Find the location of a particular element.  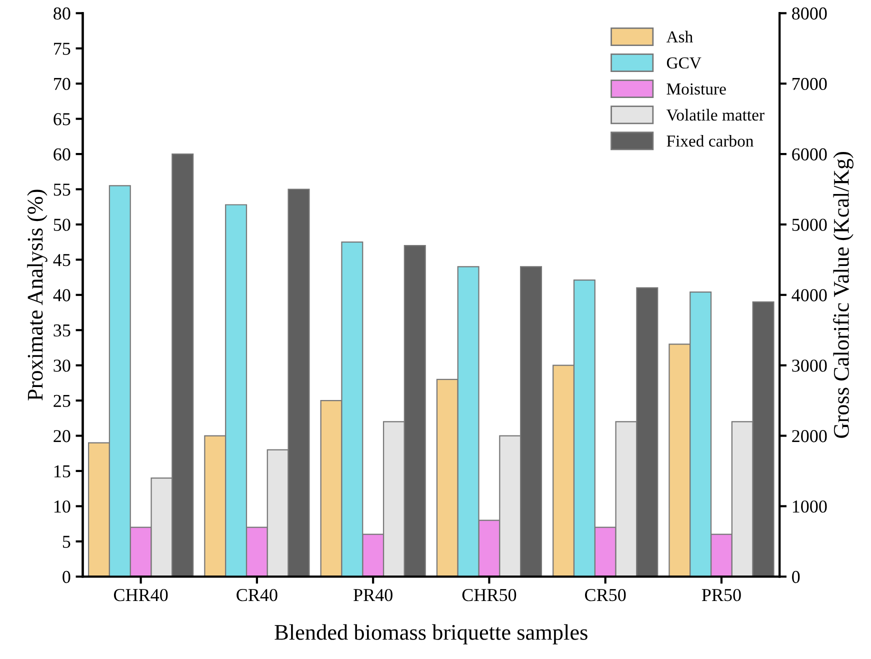

legend-label: Moisture is located at coordinates (696, 89).